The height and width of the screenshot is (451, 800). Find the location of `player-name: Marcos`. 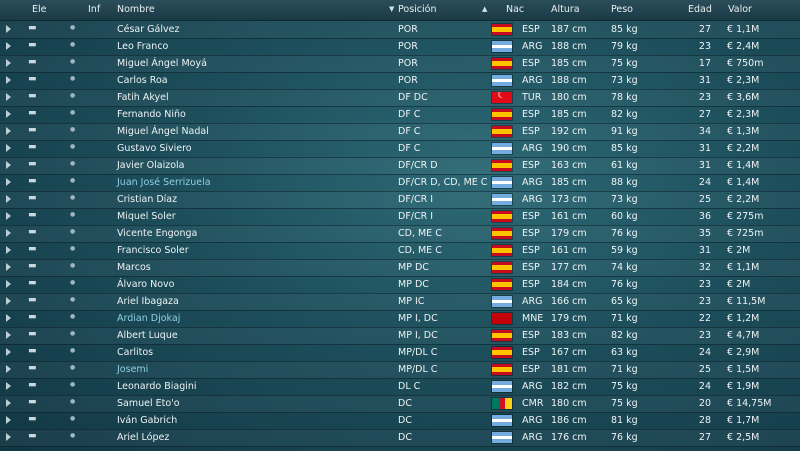

player-name: Marcos is located at coordinates (134, 267).